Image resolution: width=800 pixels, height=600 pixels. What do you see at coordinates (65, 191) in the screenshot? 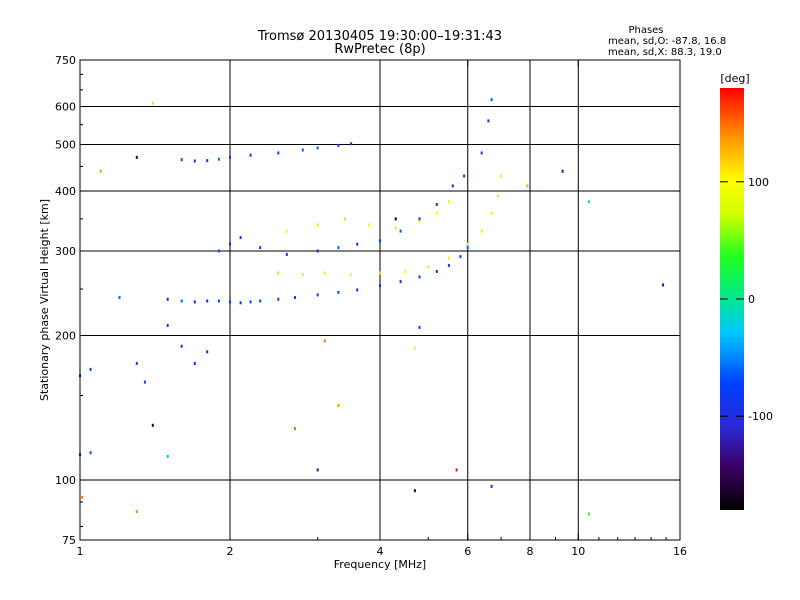
I see `y-tick-label: 400` at bounding box center [65, 191].